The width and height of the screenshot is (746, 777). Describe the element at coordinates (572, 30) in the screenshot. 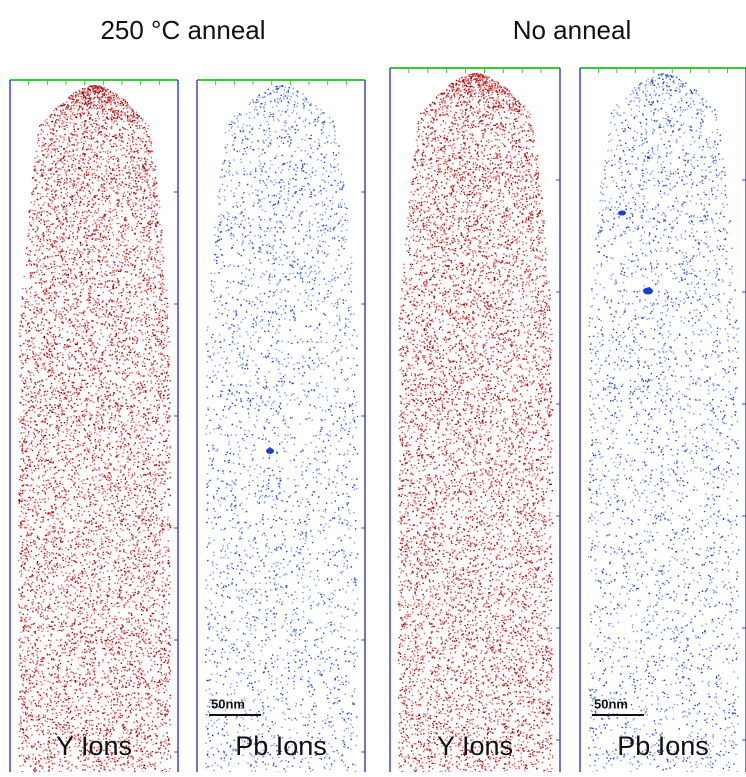

I see `title: No anneal` at that location.